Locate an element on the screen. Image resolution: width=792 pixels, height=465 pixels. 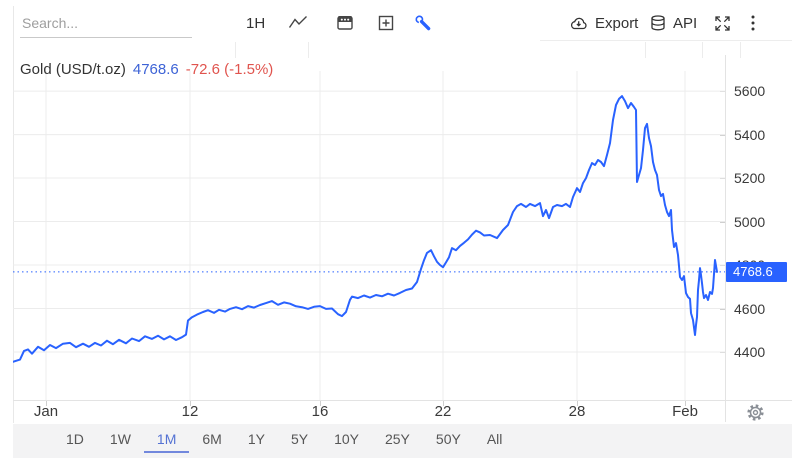
database-icon is located at coordinates (658, 23).